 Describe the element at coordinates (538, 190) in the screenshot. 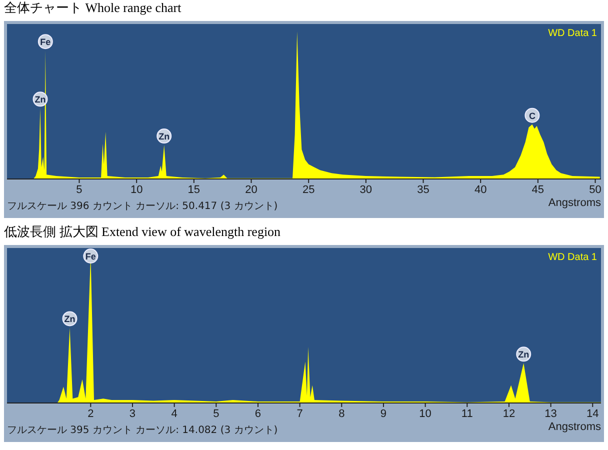

I see `x-tick-label: 45` at that location.